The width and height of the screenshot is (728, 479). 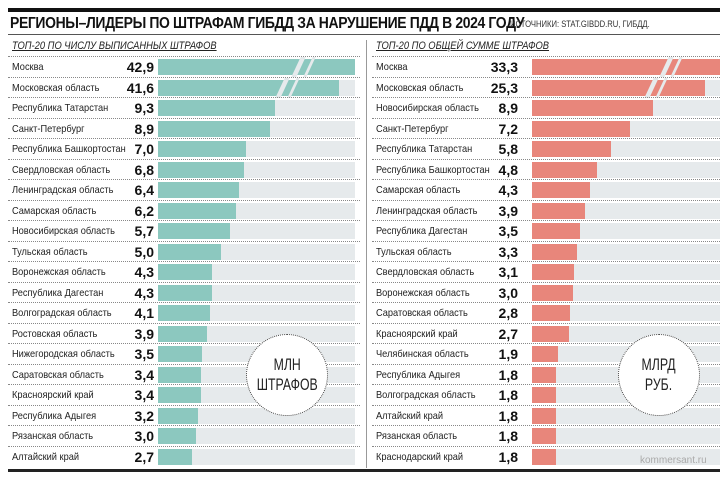 What do you see at coordinates (546, 190) in the screenshot?
I see `table-row: Самарская область 4,3` at bounding box center [546, 190].